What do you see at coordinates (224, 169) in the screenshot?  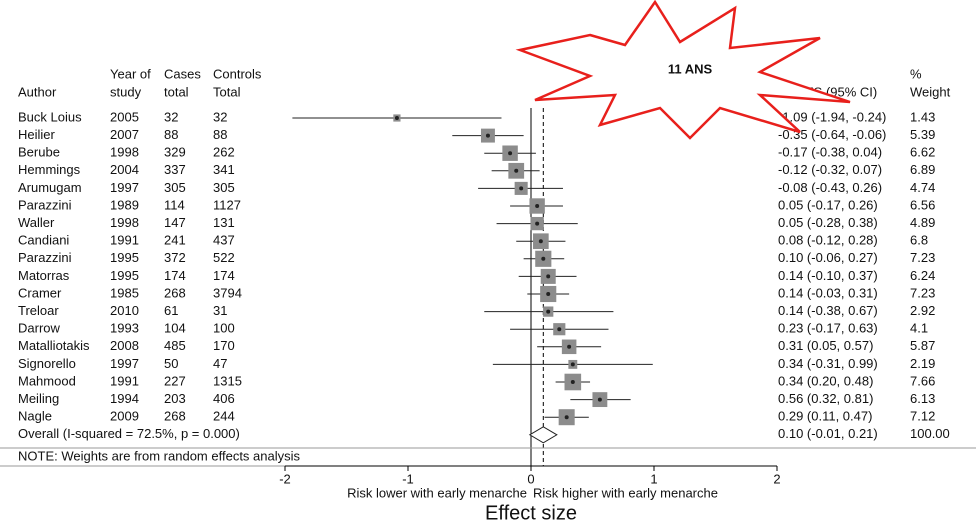 I see `cell-controls: 341` at bounding box center [224, 169].